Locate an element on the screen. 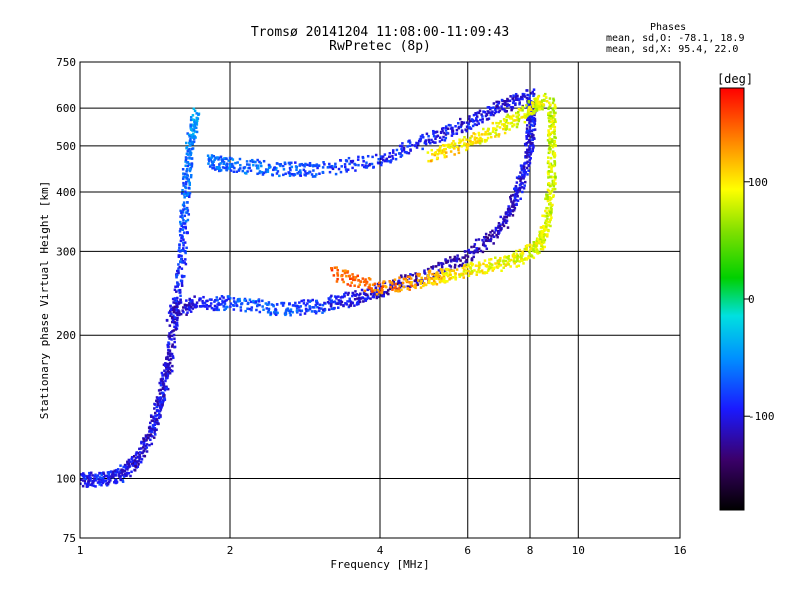 The image size is (800, 600). phase-line-x: mean, sd,X: 95.4, 22.0 is located at coordinates (672, 49).